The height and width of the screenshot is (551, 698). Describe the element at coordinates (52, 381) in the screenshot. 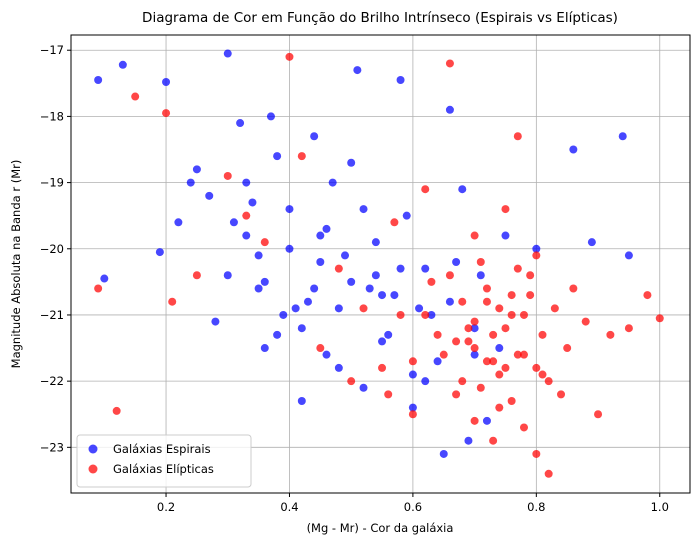

I see `y-tick-label: −22` at that location.